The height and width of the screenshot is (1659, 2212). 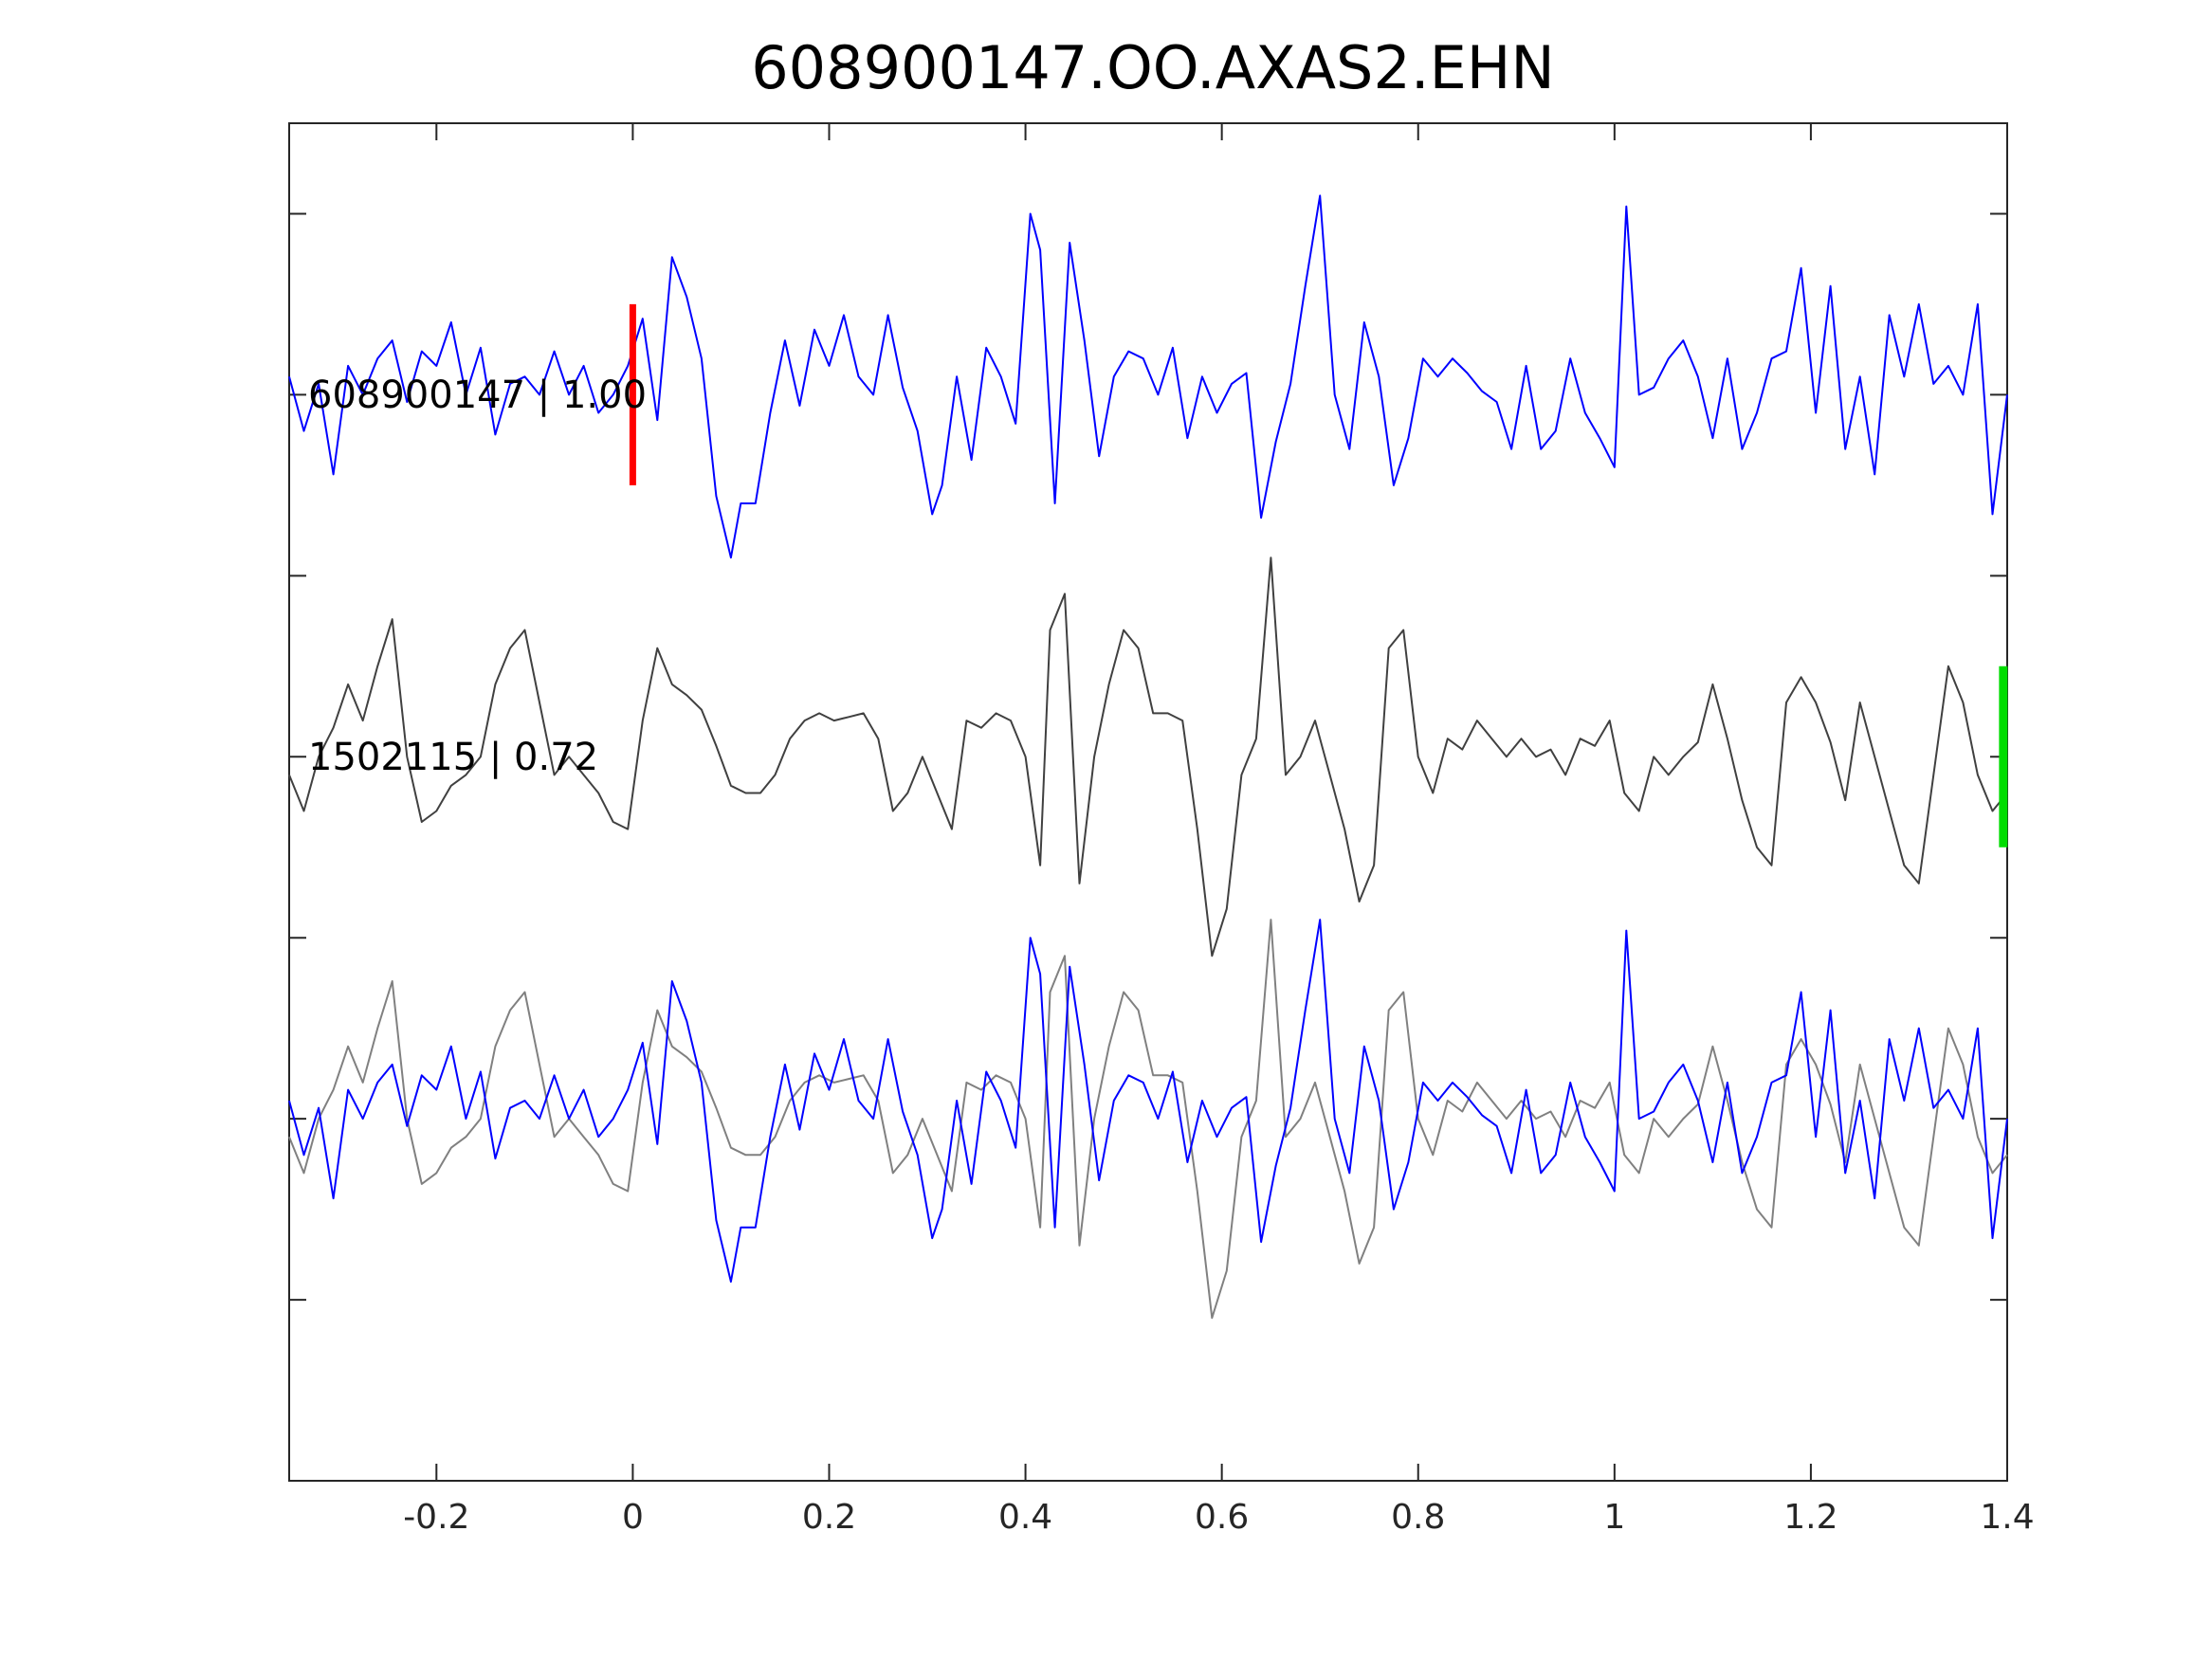 I want to click on x-tick-label-7: 1.2, so click(x=1810, y=1517).